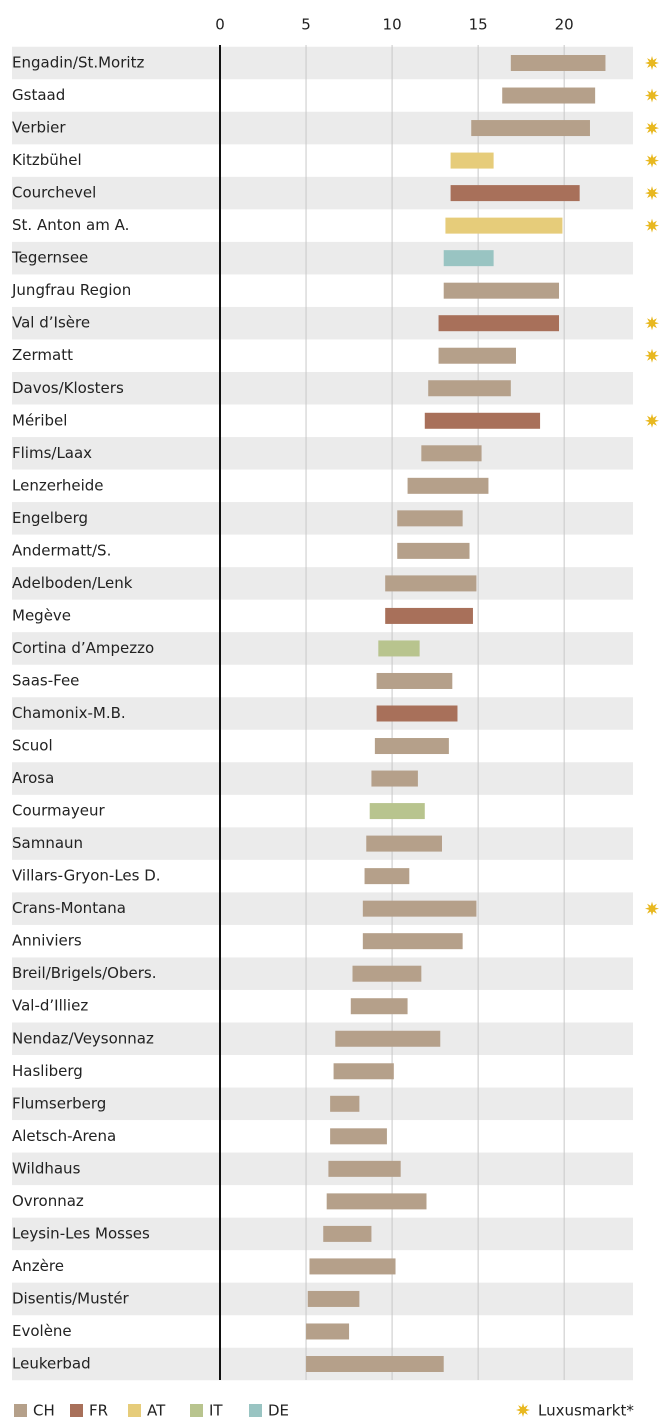 Image resolution: width=667 pixels, height=1418 pixels. I want to click on category-label: Scuol, so click(32, 746).